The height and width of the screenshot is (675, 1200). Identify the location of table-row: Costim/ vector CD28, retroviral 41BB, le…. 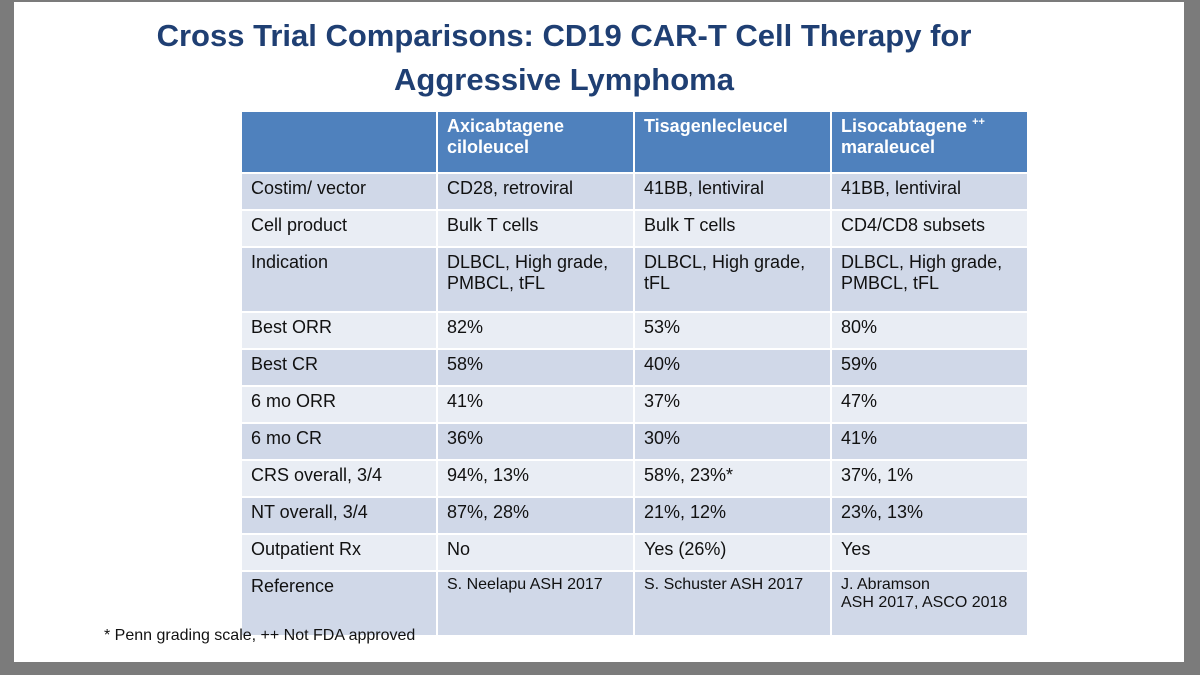
(635, 192).